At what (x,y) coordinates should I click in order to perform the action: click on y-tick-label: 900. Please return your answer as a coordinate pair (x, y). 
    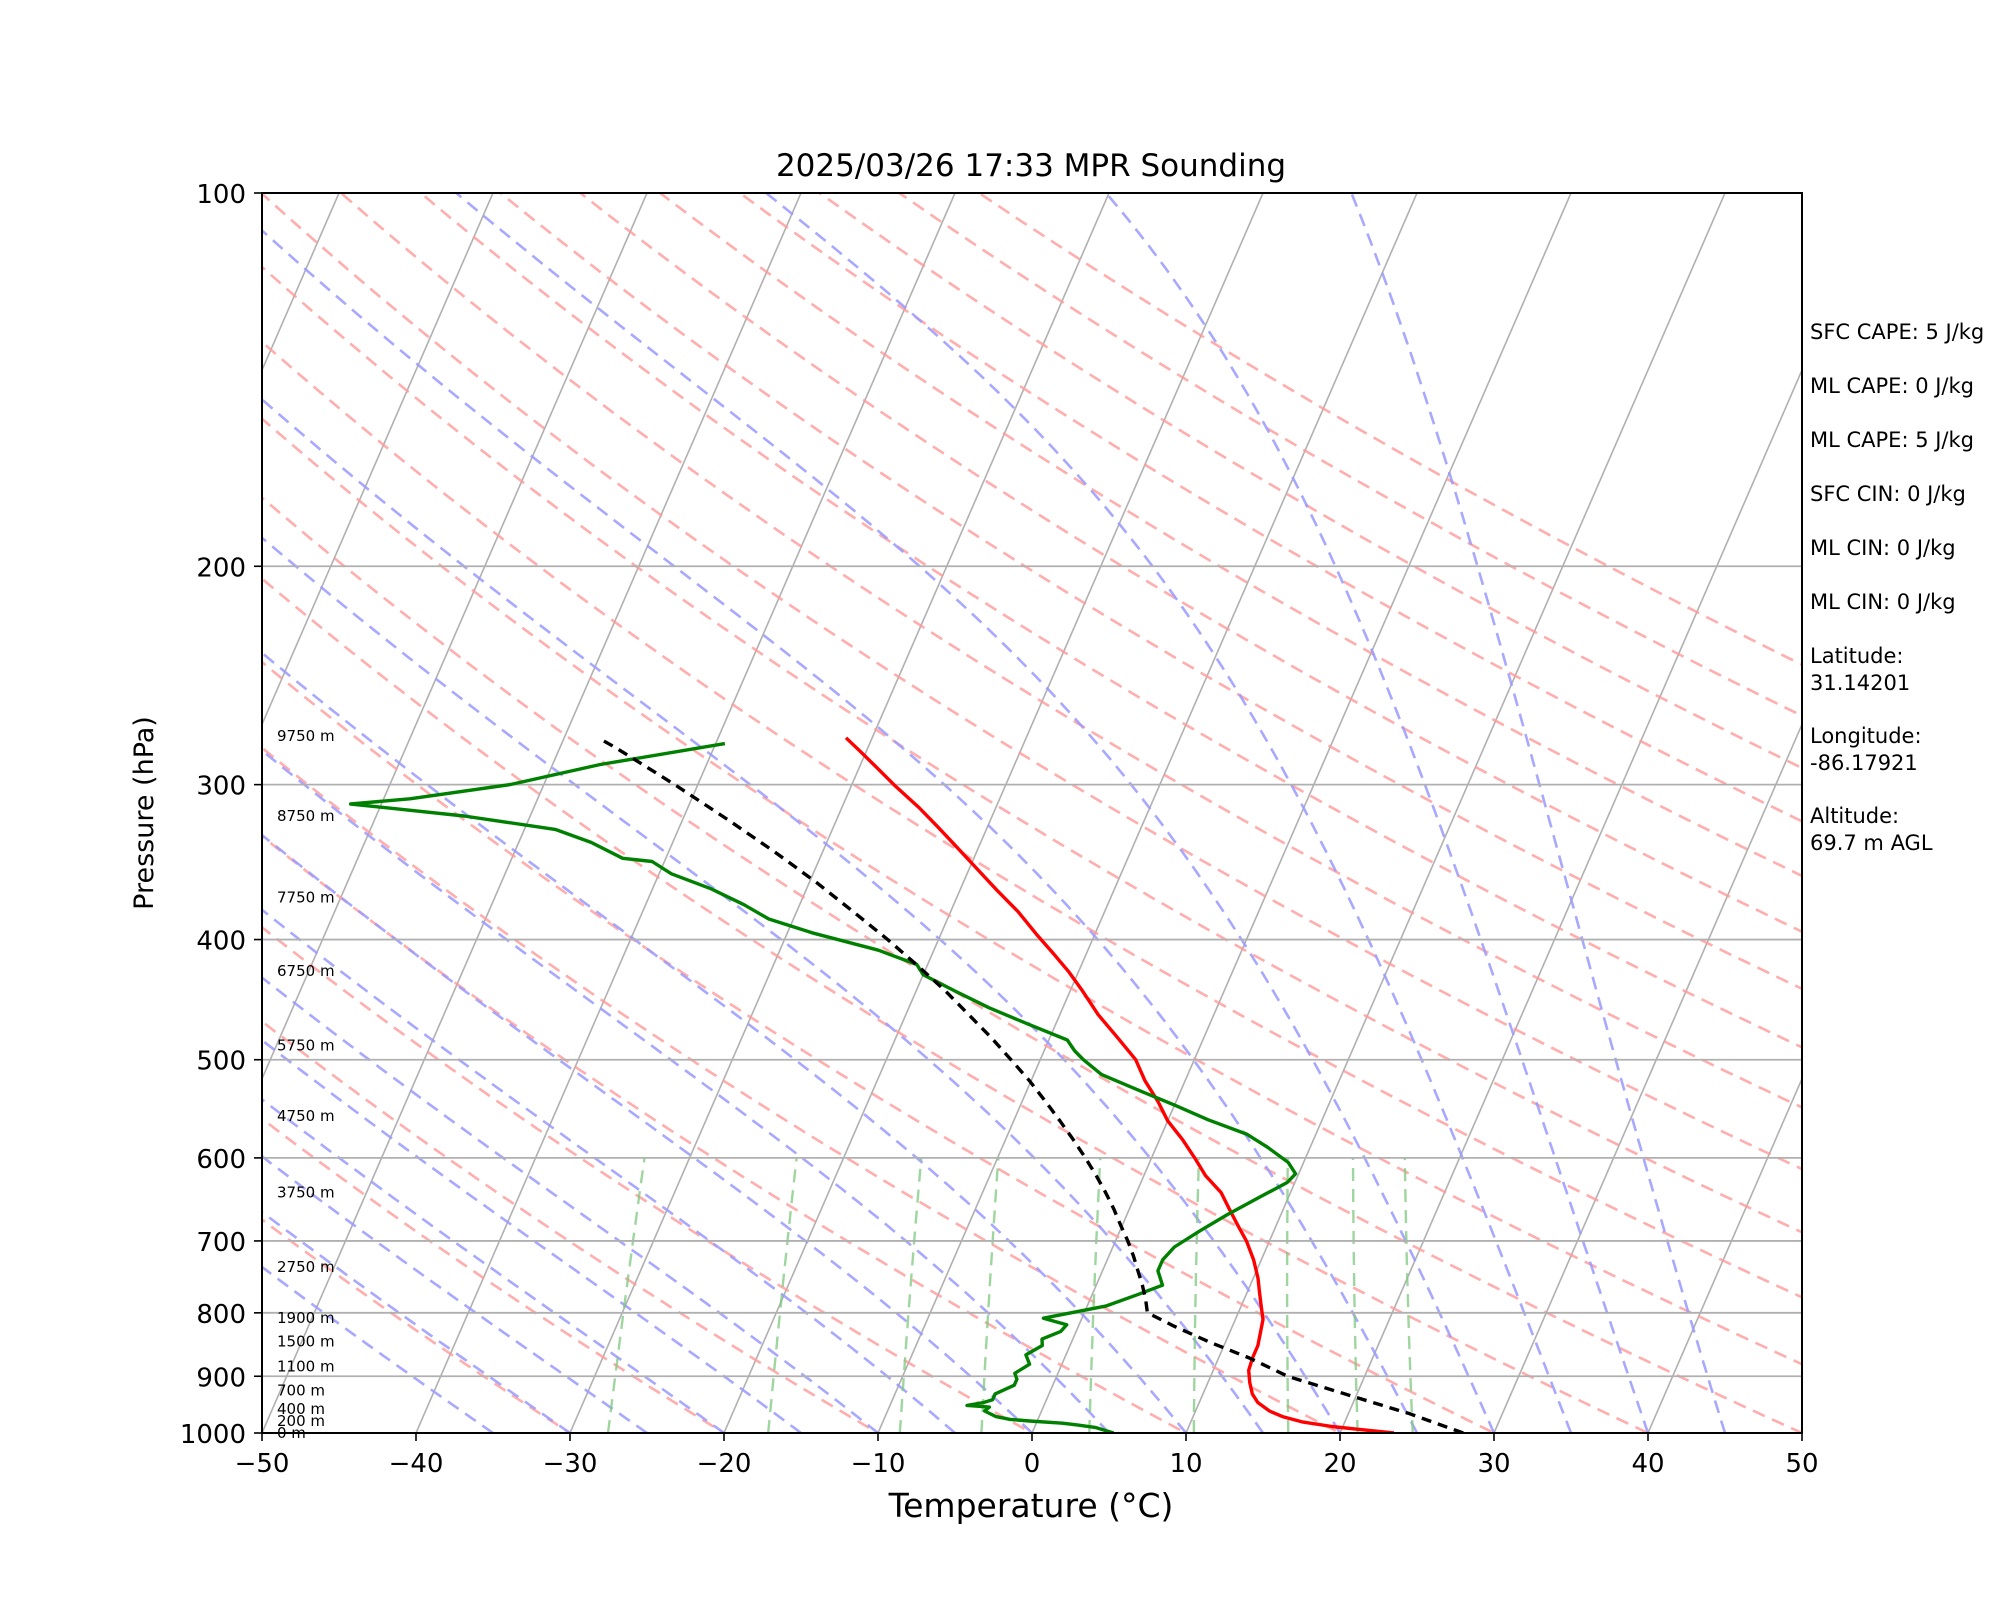
    Looking at the image, I should click on (221, 1378).